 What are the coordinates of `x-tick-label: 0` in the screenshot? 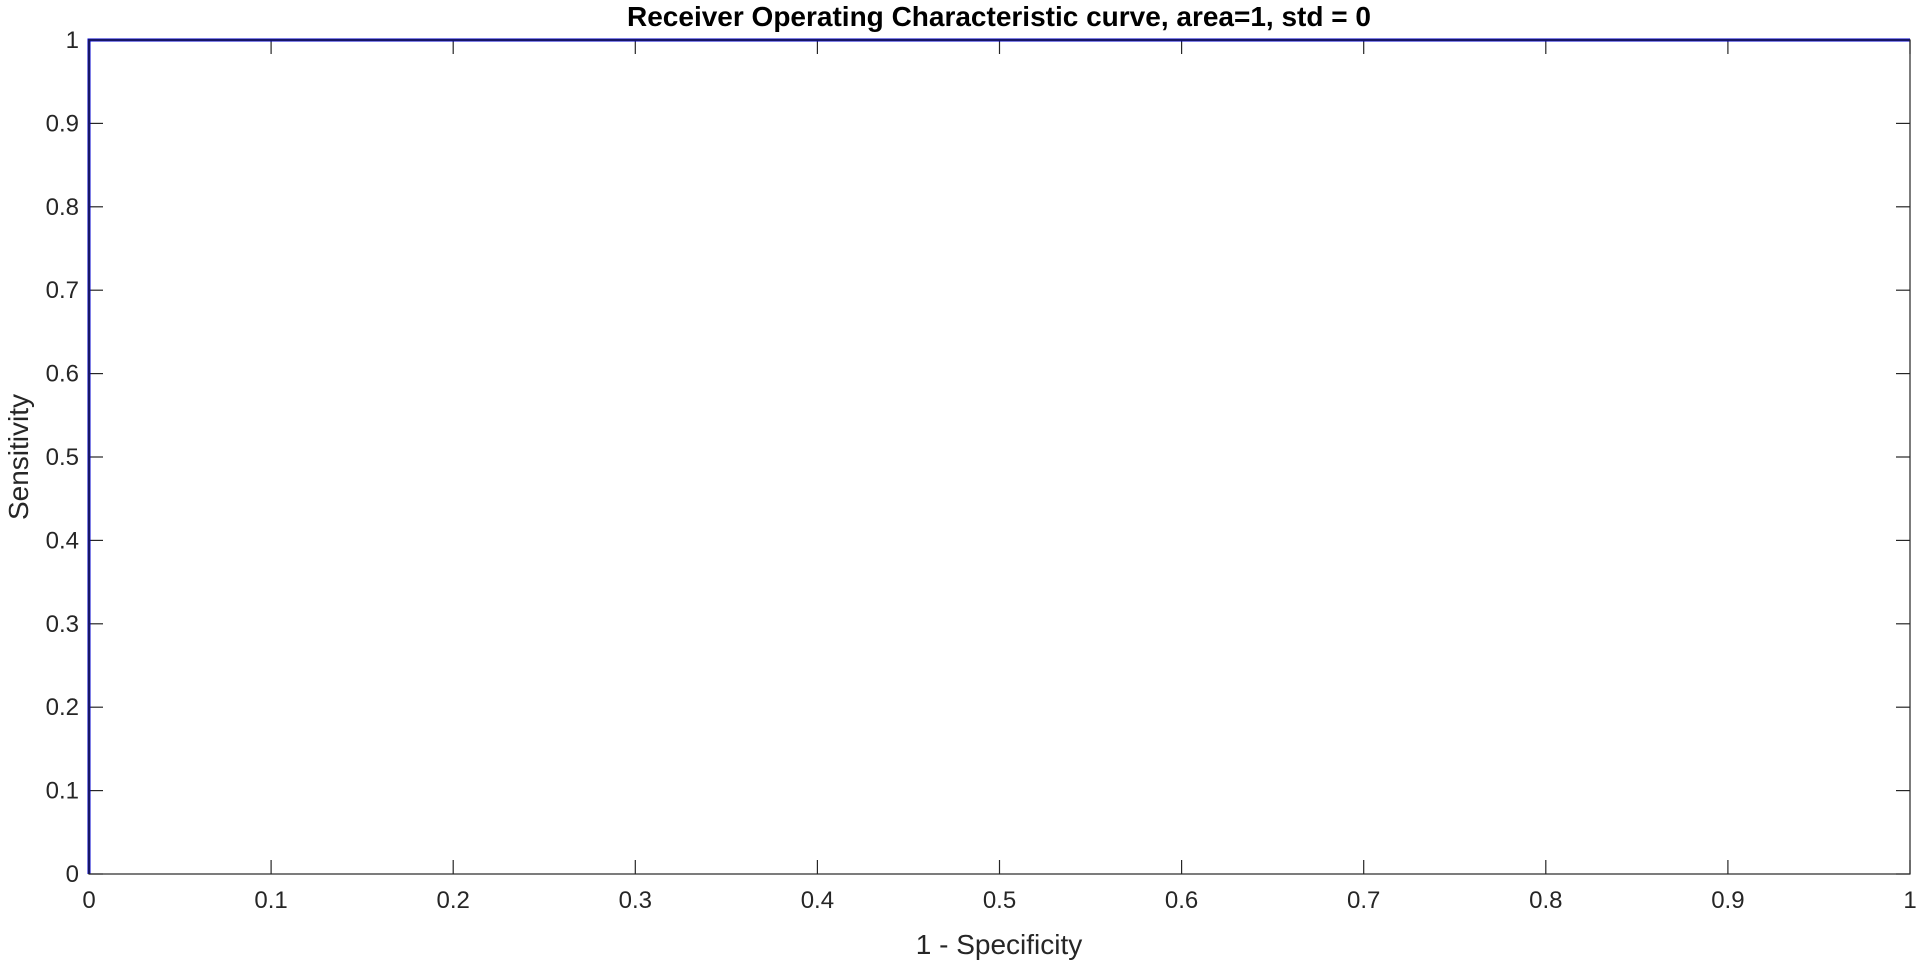 It's located at (88, 900).